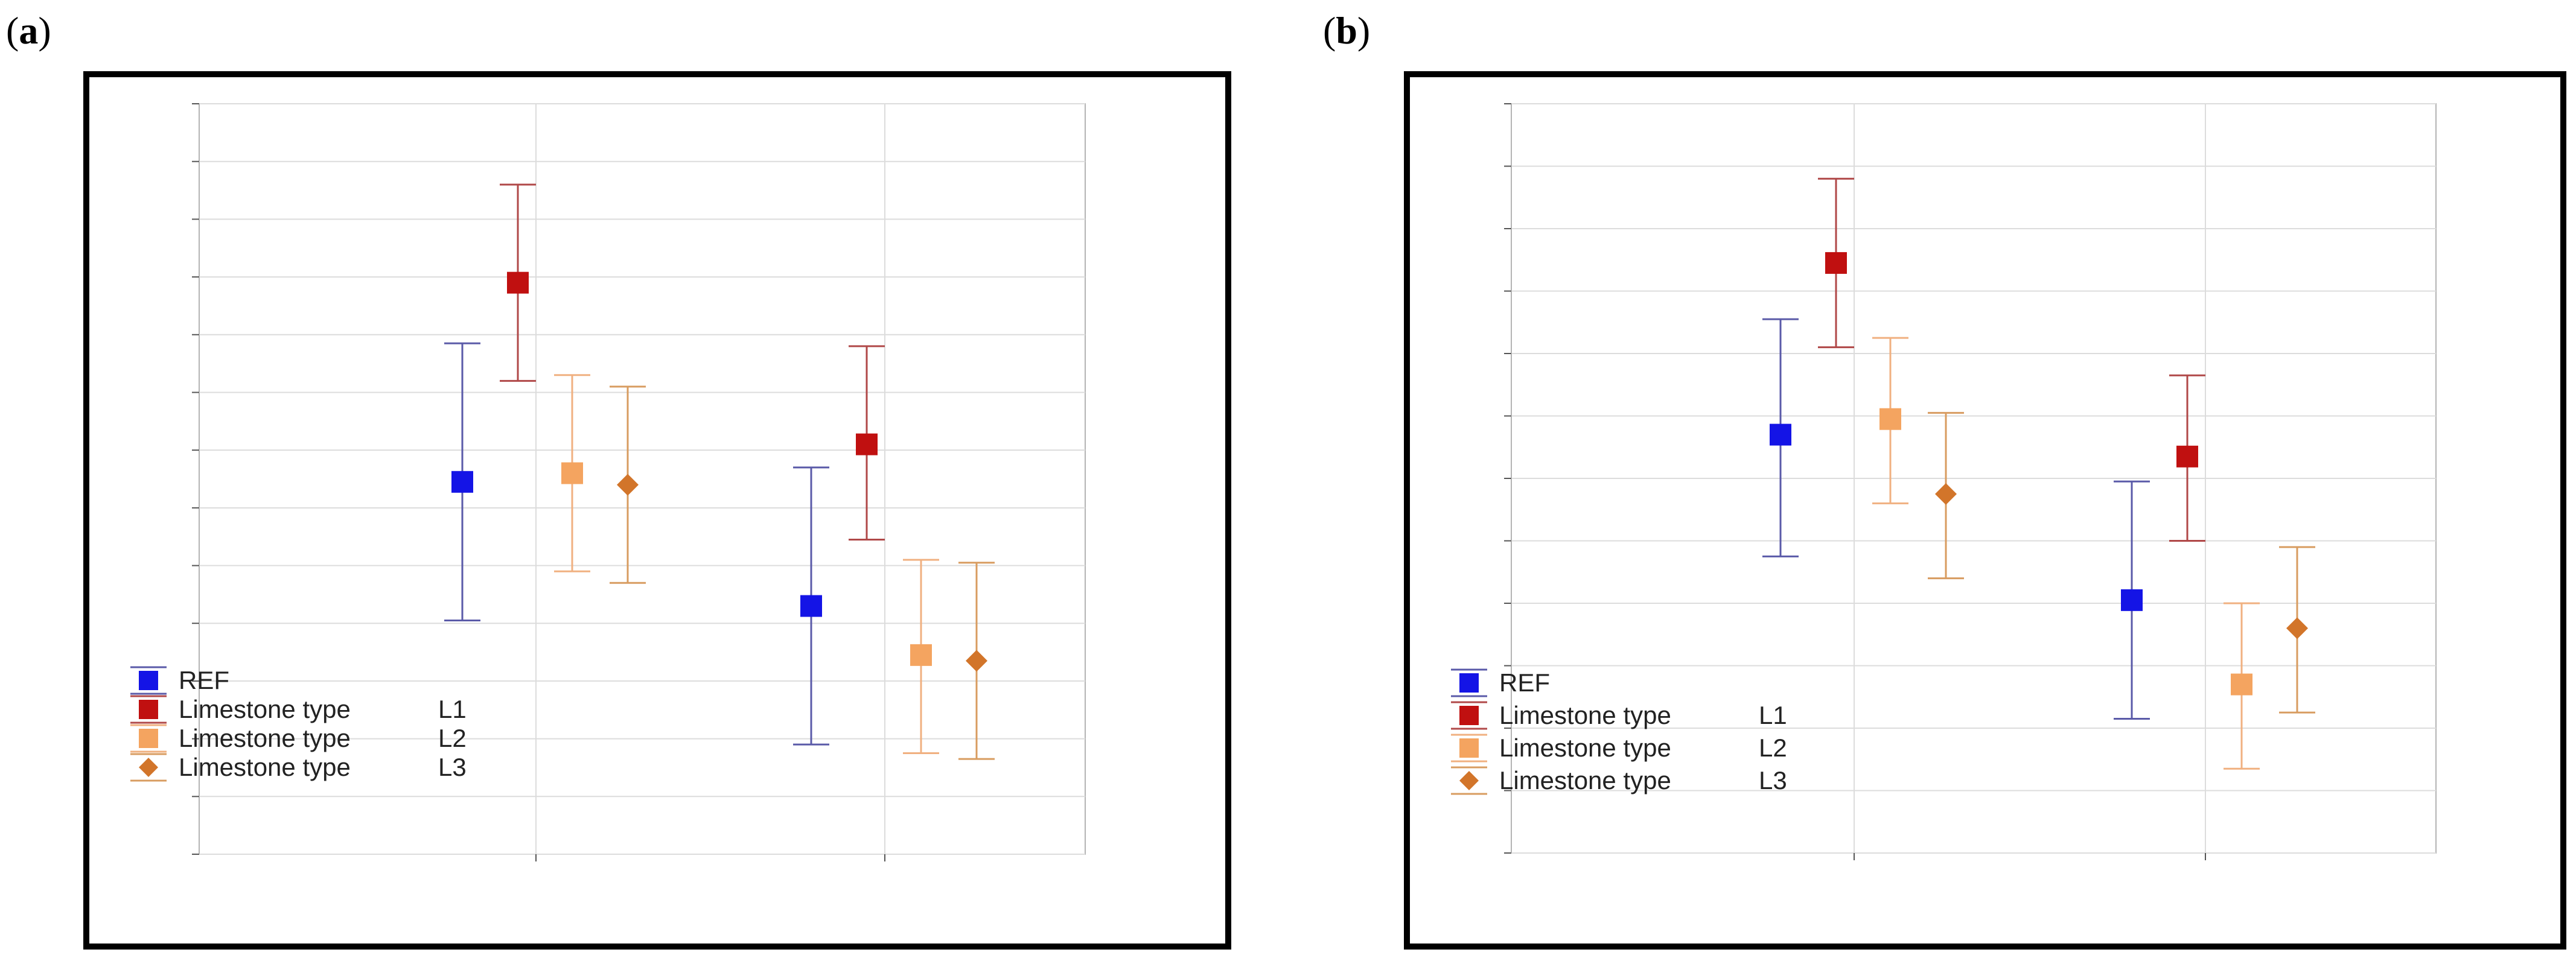 This screenshot has width=2576, height=961. I want to click on panel-letter: a, so click(29, 30).